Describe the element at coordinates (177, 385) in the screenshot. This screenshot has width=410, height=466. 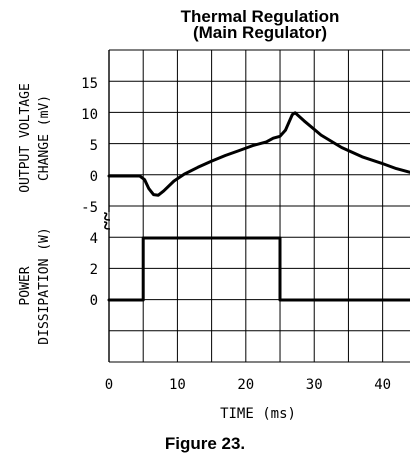
I see `x-tick-label: 10` at that location.